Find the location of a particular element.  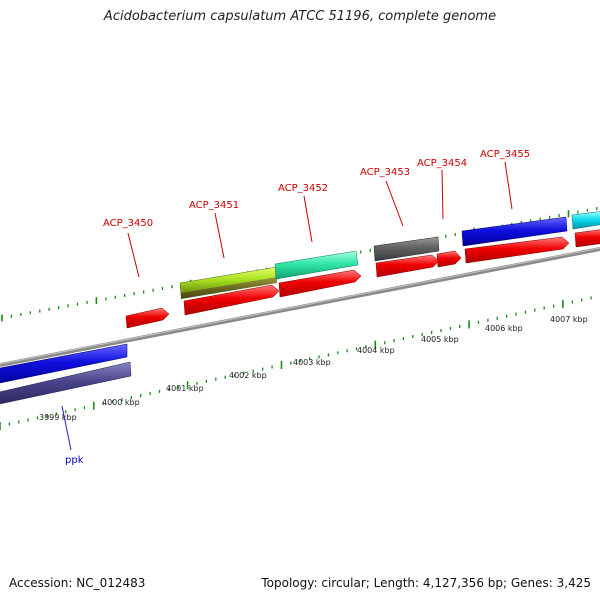

gene-label-acp3453: ACP_3453 is located at coordinates (385, 172).